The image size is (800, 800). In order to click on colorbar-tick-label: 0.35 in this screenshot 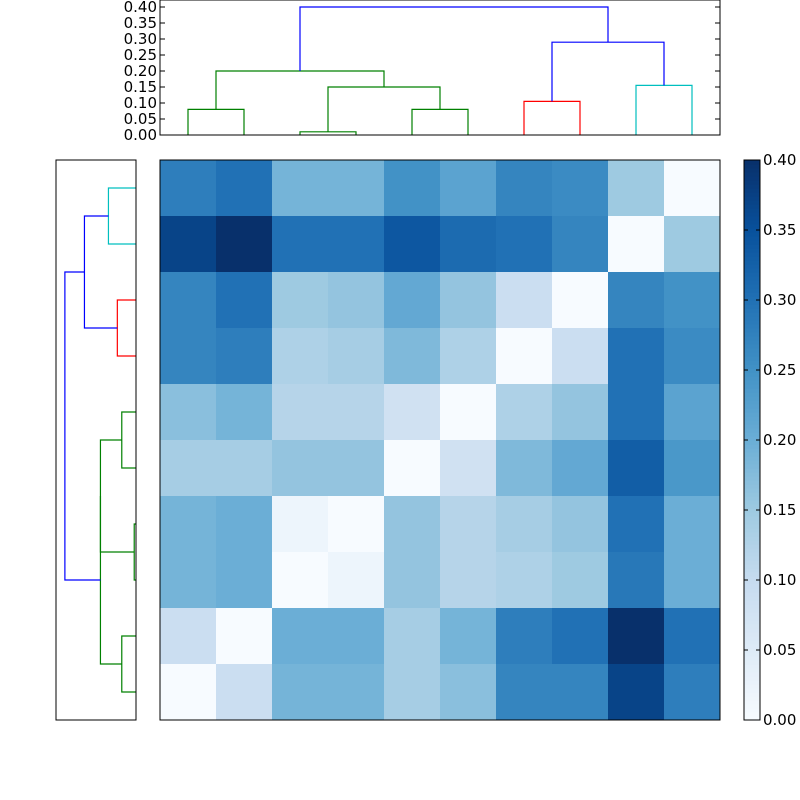, I will do `click(779, 230)`.